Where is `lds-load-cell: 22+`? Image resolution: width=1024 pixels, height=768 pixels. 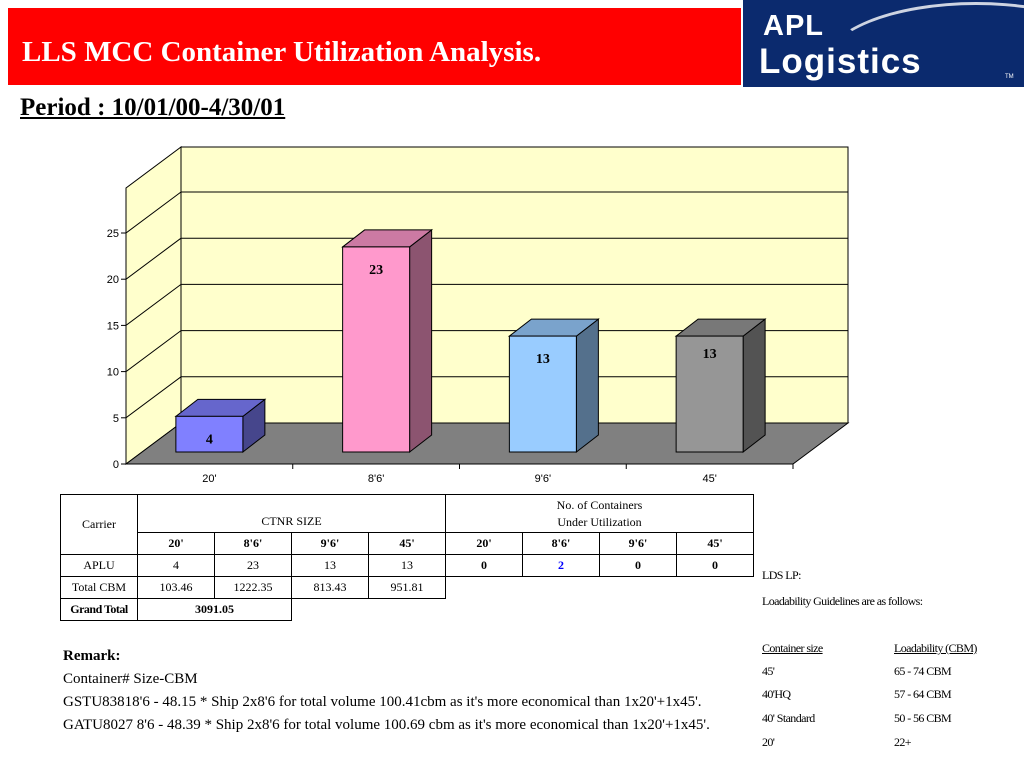 lds-load-cell: 22+ is located at coordinates (903, 742).